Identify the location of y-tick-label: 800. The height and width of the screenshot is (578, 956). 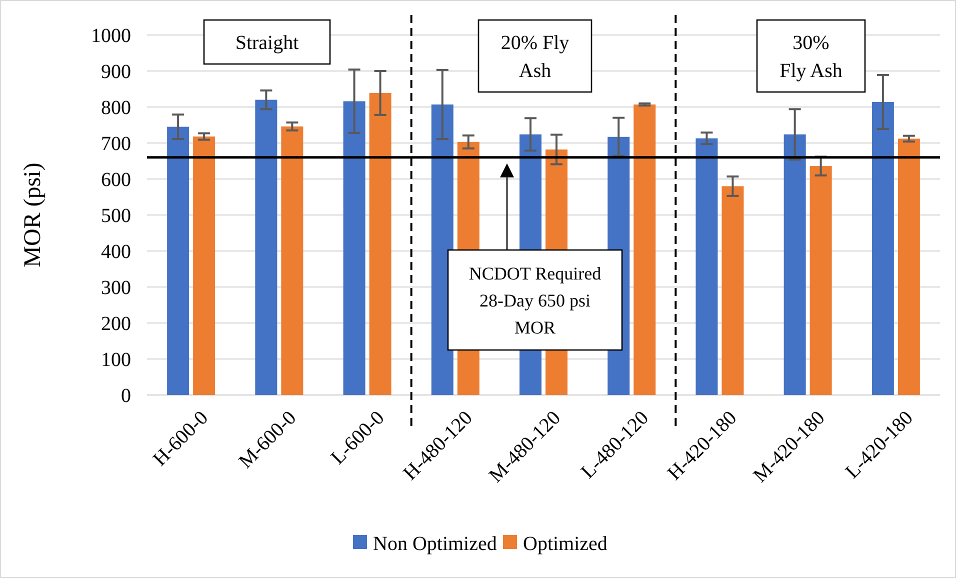
(116, 108).